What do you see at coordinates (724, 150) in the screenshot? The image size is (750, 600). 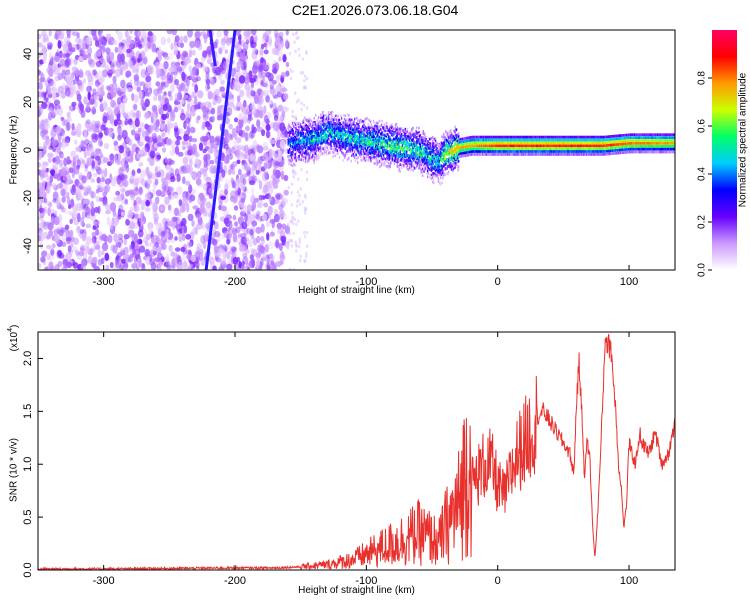 I see `colorbar-scale` at bounding box center [724, 150].